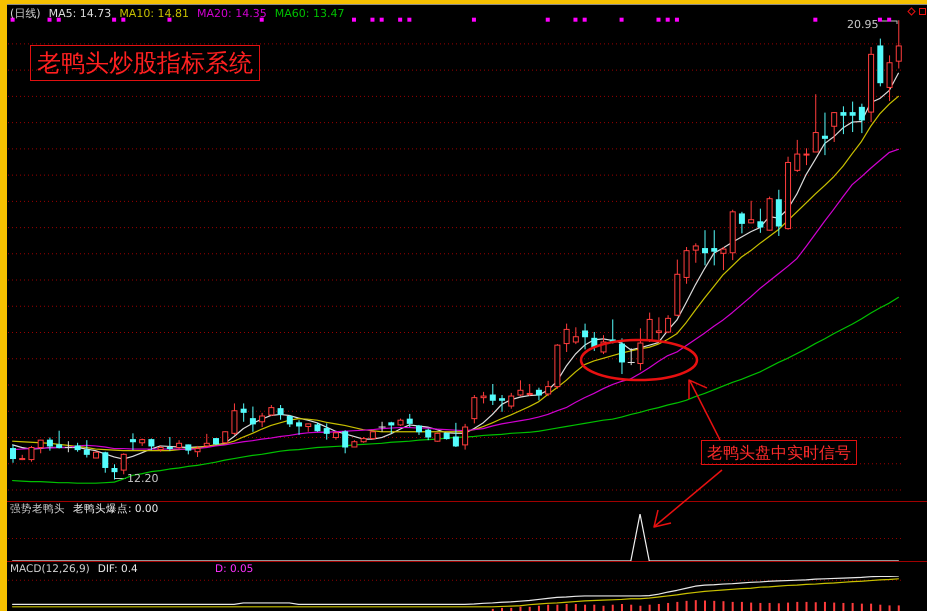  I want to click on chart-title: MACD(12,26,9), so click(50, 569).